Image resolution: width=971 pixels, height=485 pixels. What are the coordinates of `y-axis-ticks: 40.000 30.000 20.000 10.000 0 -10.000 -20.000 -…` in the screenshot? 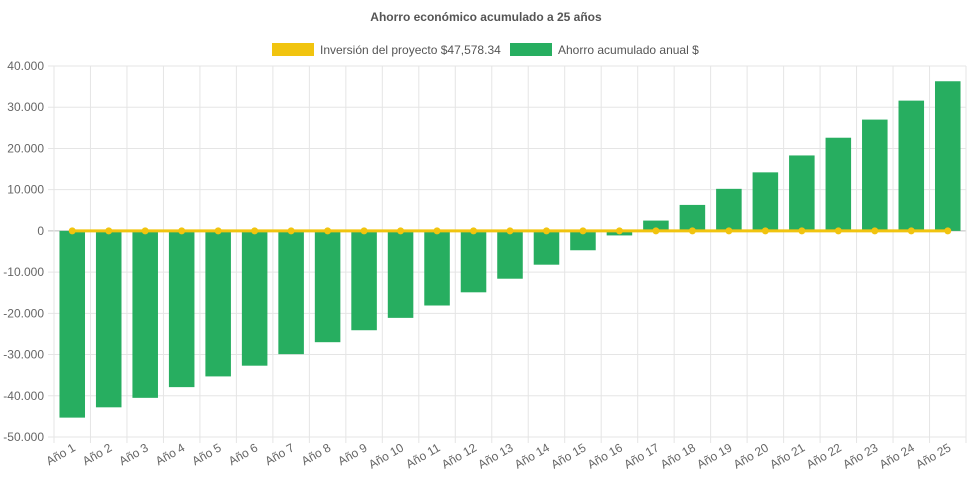 It's located at (23, 251).